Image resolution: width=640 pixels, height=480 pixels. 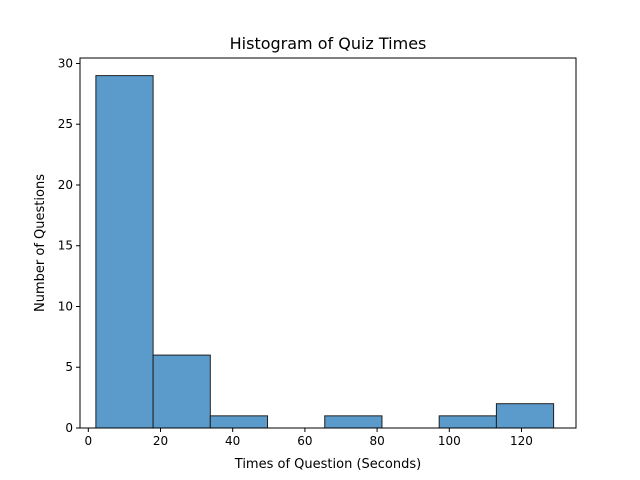 I want to click on y-tick-label: 0, so click(x=69, y=428).